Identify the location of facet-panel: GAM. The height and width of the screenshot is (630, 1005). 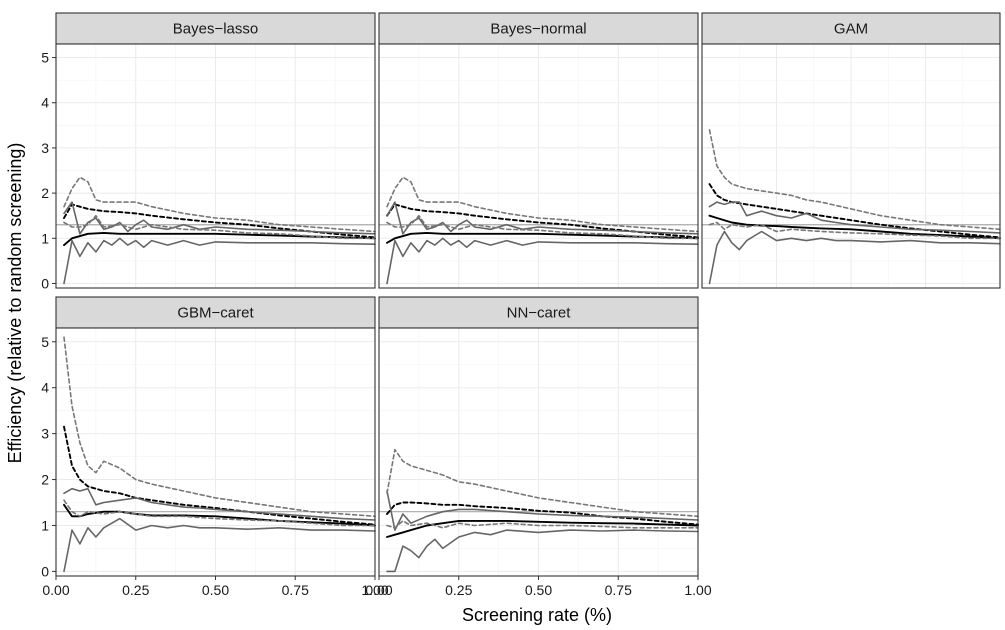
(851, 150).